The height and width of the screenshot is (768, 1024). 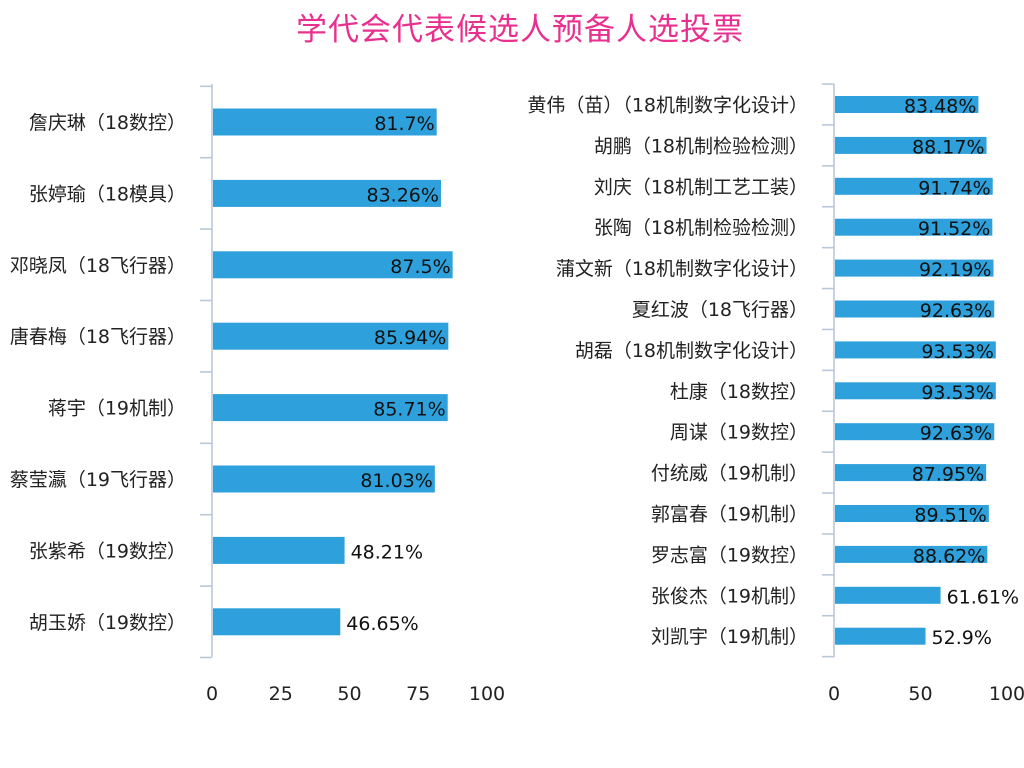 What do you see at coordinates (691, 351) in the screenshot?
I see `right-category-label: 胡磊（18机制数字化设计）` at bounding box center [691, 351].